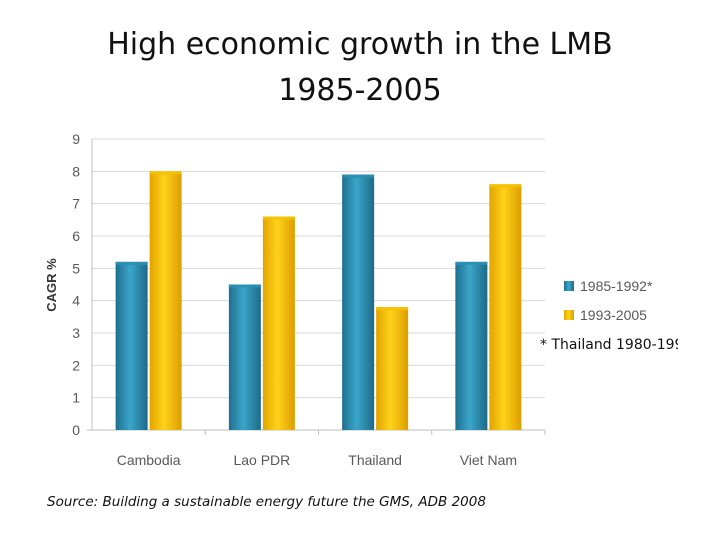 The width and height of the screenshot is (720, 540). What do you see at coordinates (149, 460) in the screenshot?
I see `x-tick-label: Cambodia` at bounding box center [149, 460].